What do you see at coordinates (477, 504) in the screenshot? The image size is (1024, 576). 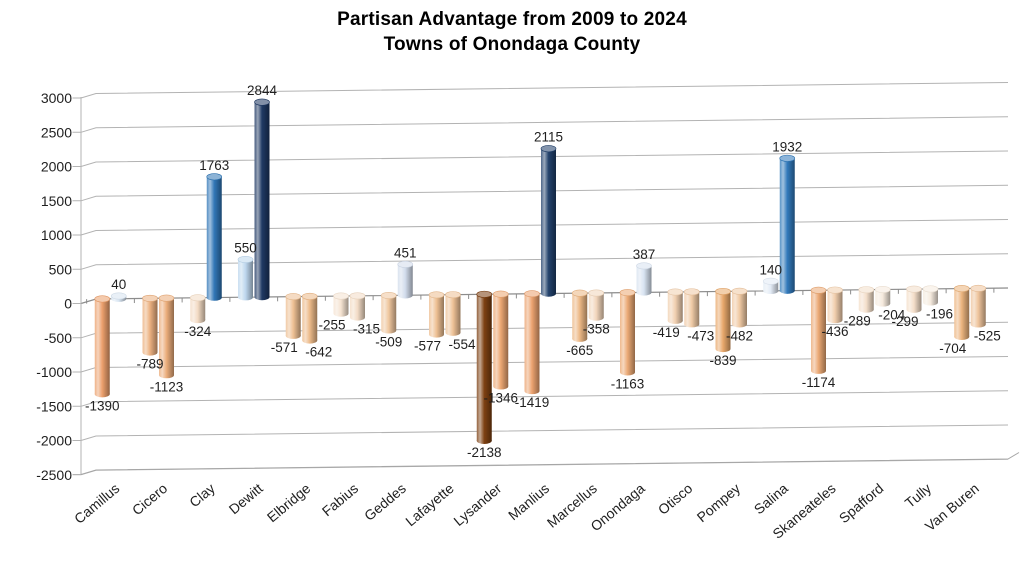 I see `x-axis-category-label: Lysander` at bounding box center [477, 504].